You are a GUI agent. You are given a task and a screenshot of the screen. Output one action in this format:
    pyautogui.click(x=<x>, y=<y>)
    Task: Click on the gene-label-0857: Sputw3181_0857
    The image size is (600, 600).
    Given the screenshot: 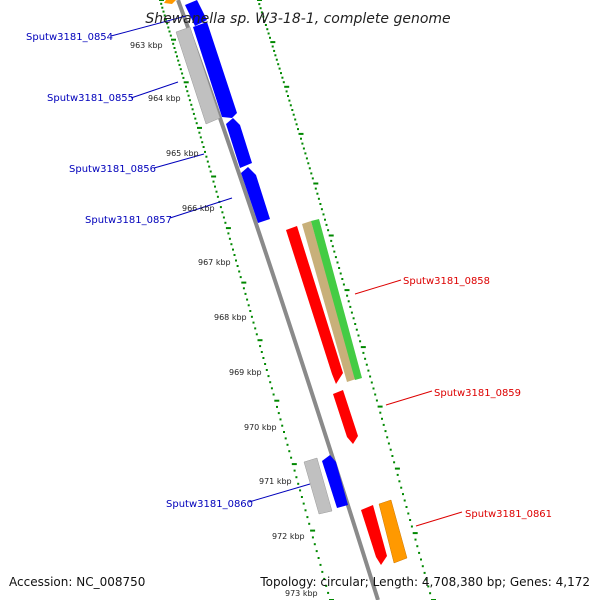 What is the action you would take?
    pyautogui.click(x=128, y=220)
    